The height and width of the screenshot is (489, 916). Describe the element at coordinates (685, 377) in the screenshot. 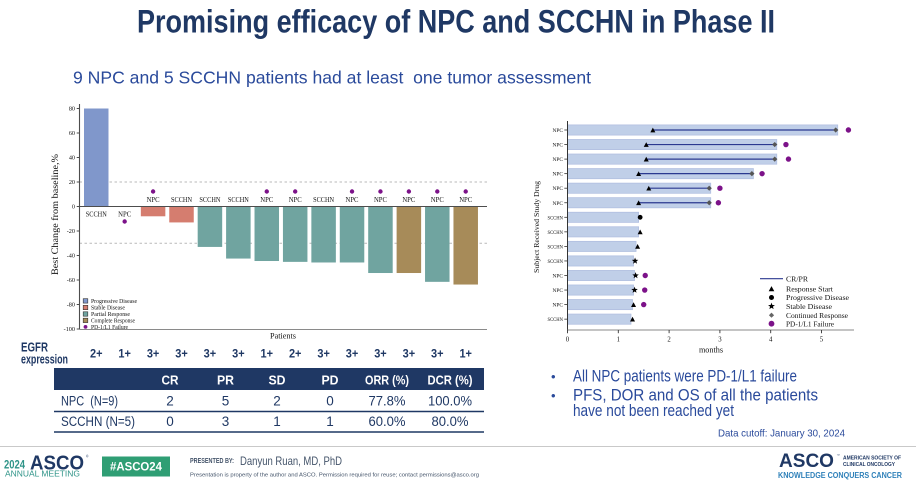

I see `svg-text:All NPC patients were PD-1/L1: All NPC patients were PD-1/L1 failure` at that location.